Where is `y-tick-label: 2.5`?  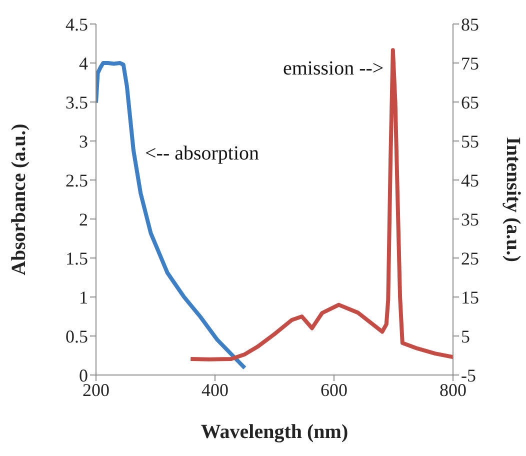 y-tick-label: 2.5 is located at coordinates (77, 180).